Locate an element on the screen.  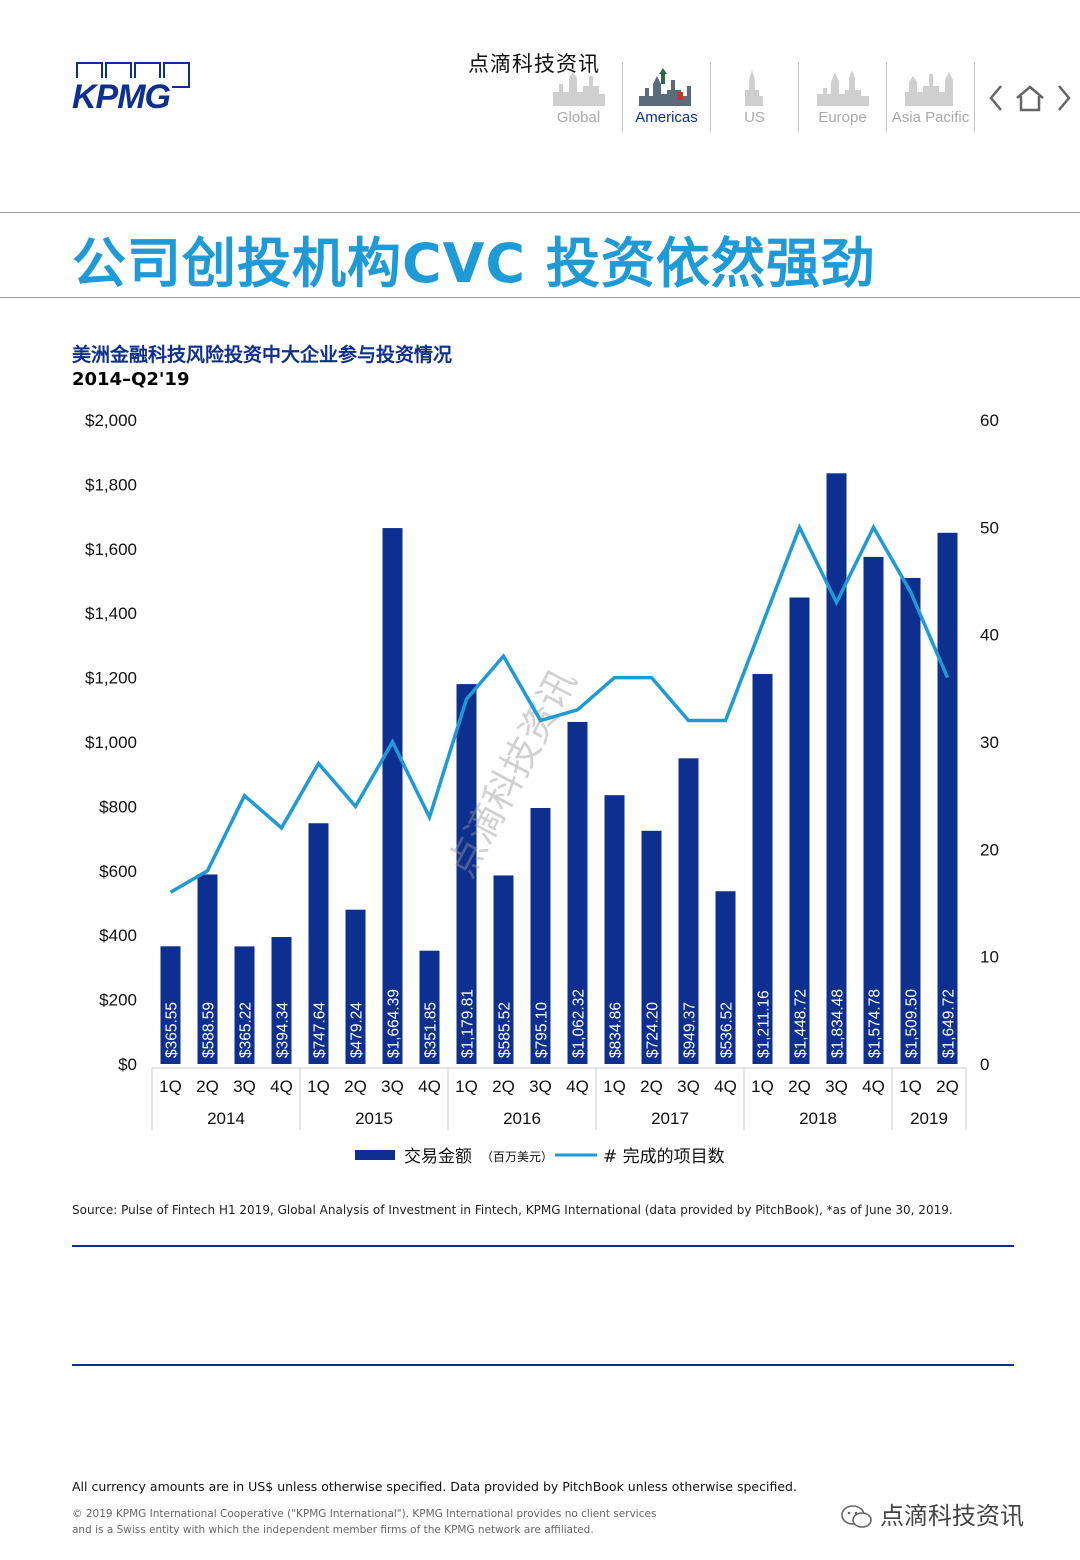
legend-label-bars: 交易金额 is located at coordinates (438, 1157).